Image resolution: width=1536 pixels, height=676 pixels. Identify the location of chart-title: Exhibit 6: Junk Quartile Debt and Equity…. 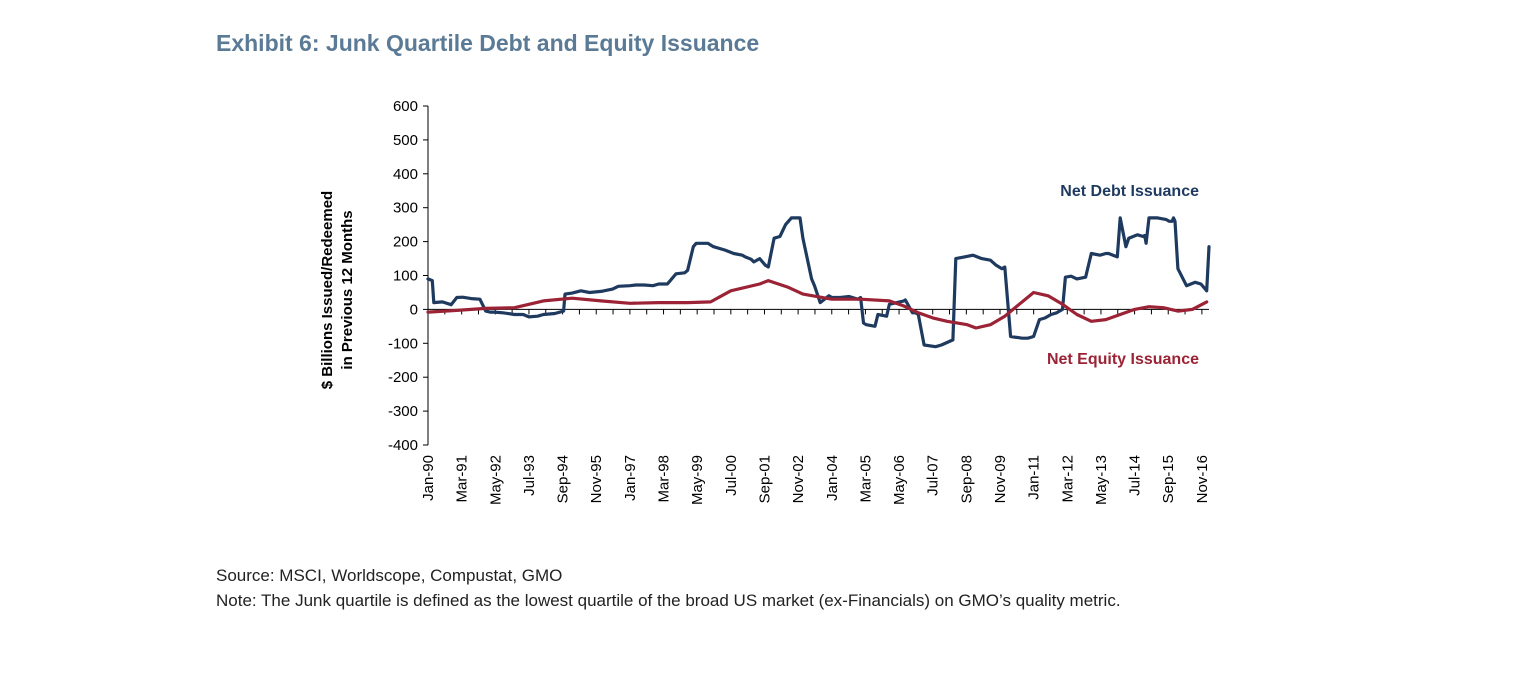
(488, 43).